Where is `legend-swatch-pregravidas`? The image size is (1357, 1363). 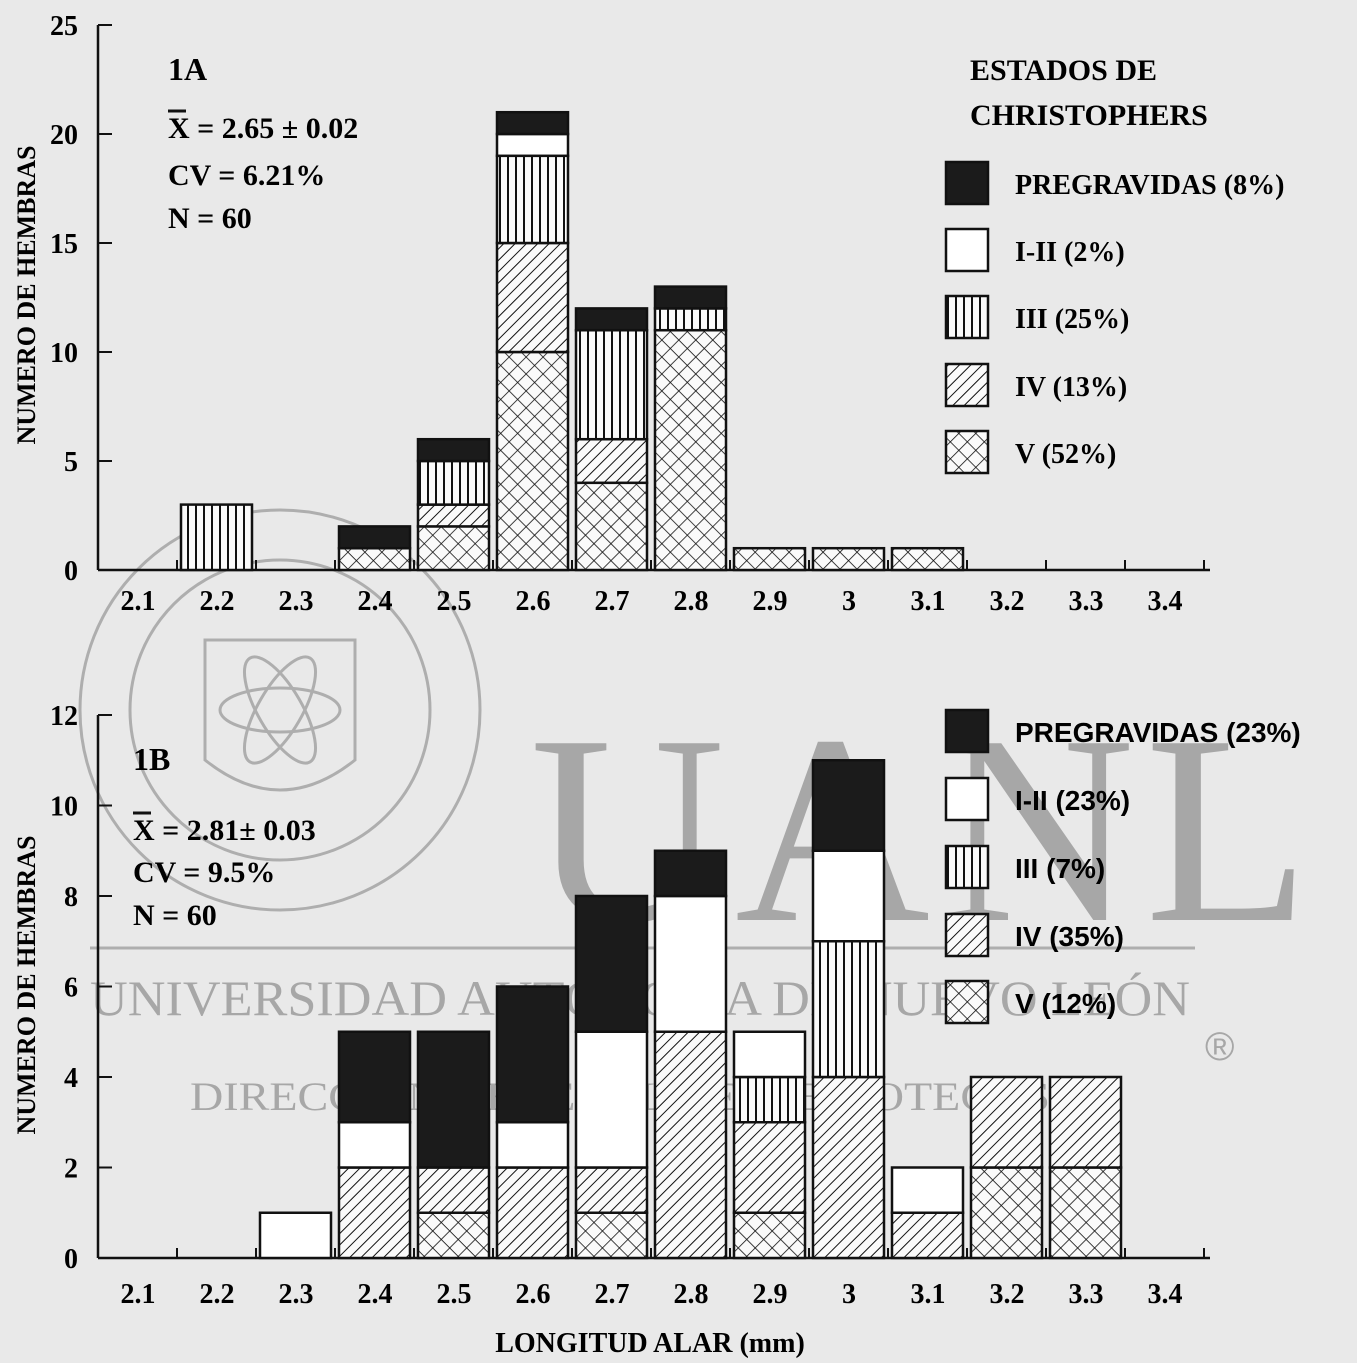
legend-swatch-pregravidas is located at coordinates (967, 183).